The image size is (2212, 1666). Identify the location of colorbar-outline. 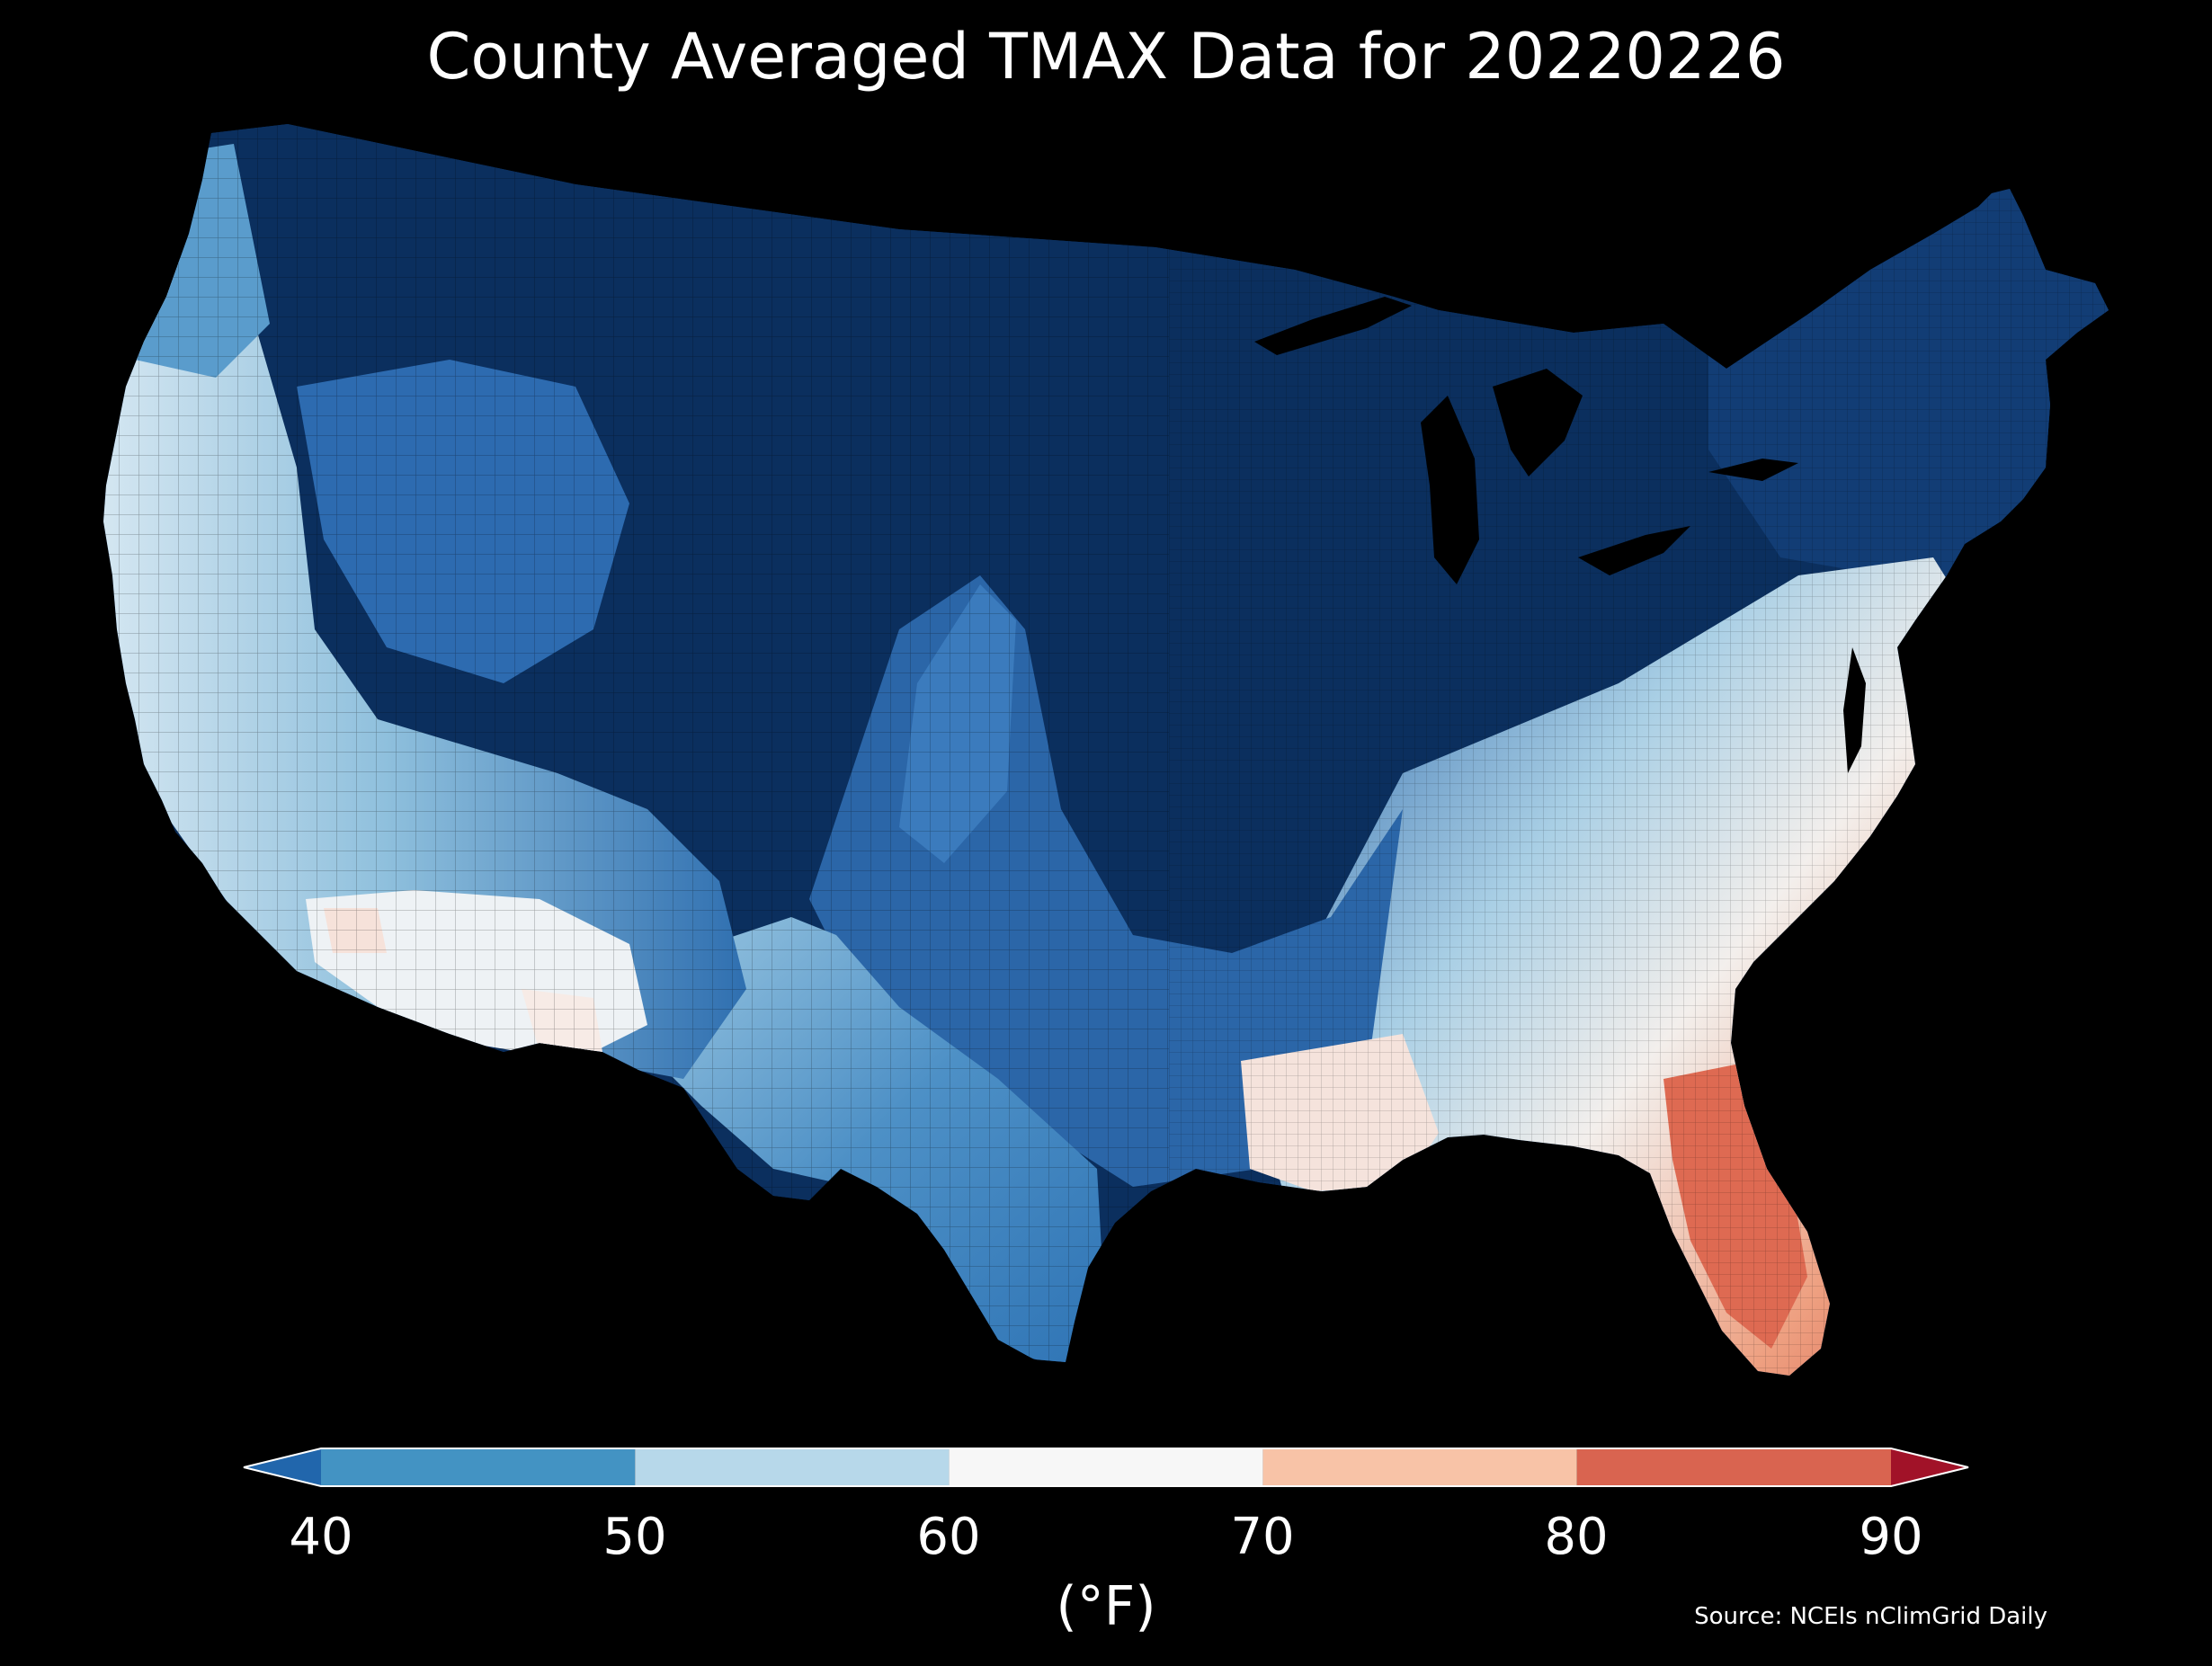
(1106, 1468).